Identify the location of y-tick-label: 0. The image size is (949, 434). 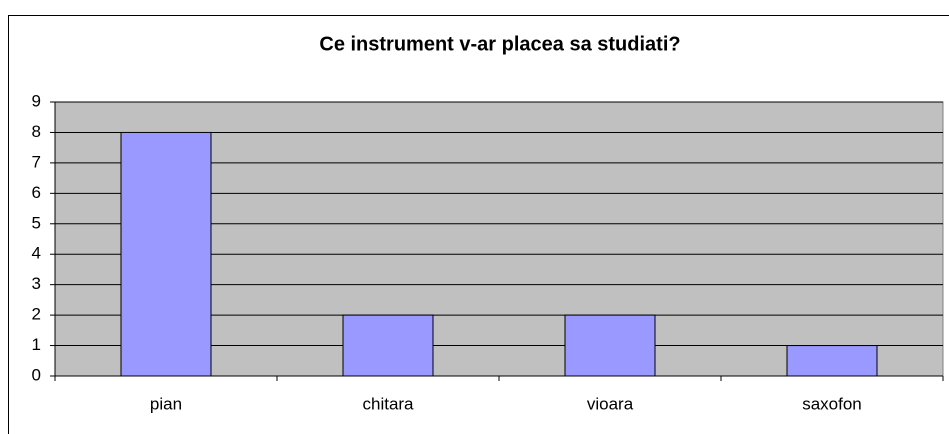
(36, 374).